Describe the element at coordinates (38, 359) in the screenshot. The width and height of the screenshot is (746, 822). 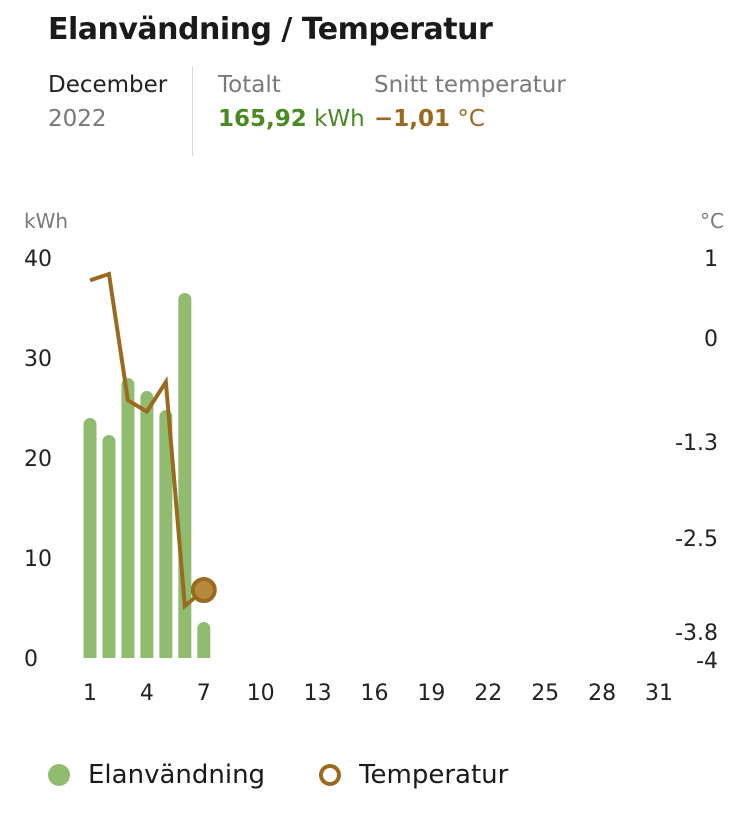
I see `y-left-tick-label: 30` at that location.